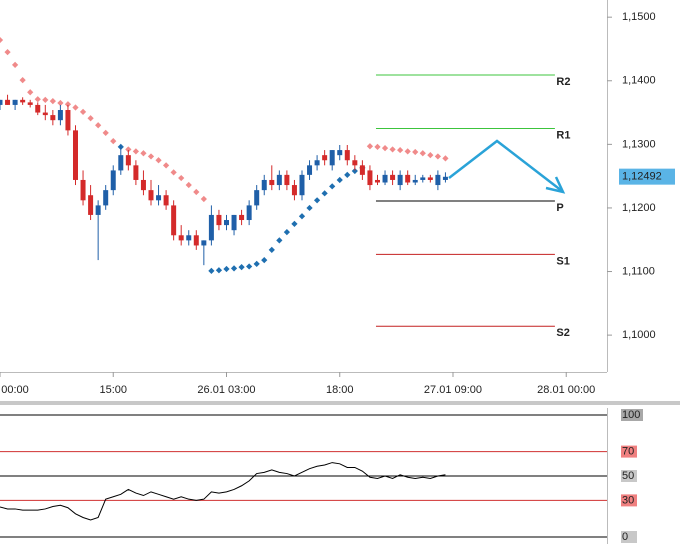 This screenshot has width=680, height=544. I want to click on x-tick-label: 15:00, so click(113, 390).